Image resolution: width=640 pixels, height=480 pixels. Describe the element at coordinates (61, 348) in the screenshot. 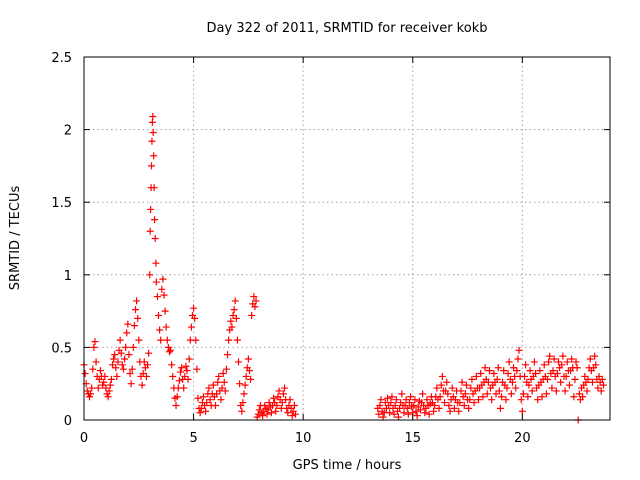

I see `y-tick-label: 0.5` at that location.